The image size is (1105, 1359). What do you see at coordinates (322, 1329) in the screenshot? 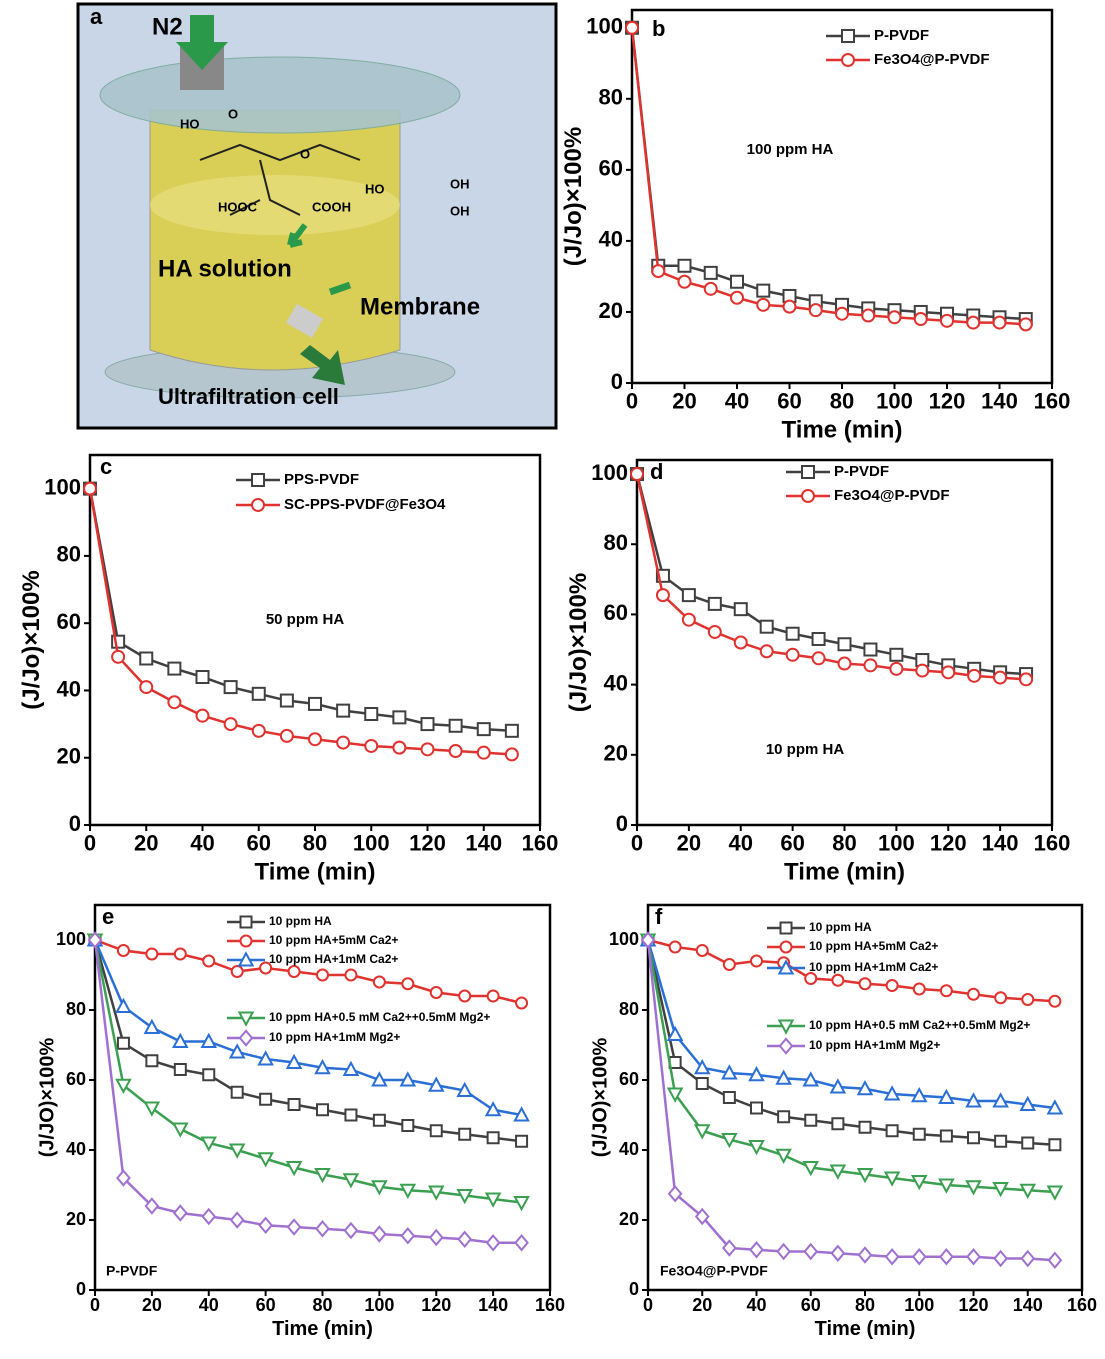
I see `x-axis-label: Time (min)` at bounding box center [322, 1329].